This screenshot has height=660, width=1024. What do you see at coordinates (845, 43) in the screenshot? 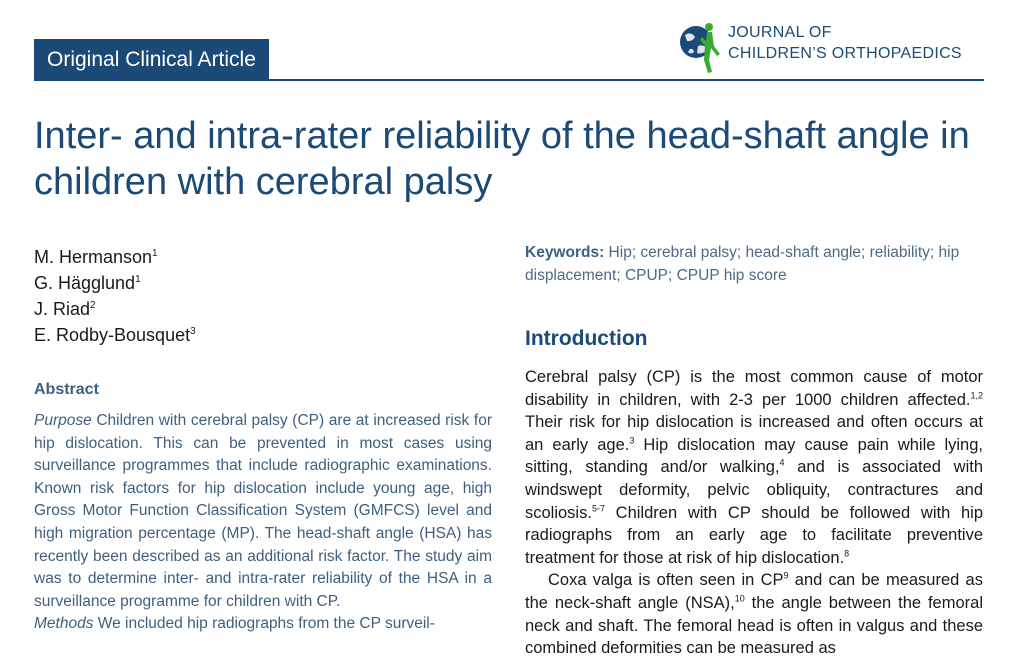
I see `journal-name: JOURNAL OF CHILDREN’S ORTHOPAEDICS` at bounding box center [845, 43].